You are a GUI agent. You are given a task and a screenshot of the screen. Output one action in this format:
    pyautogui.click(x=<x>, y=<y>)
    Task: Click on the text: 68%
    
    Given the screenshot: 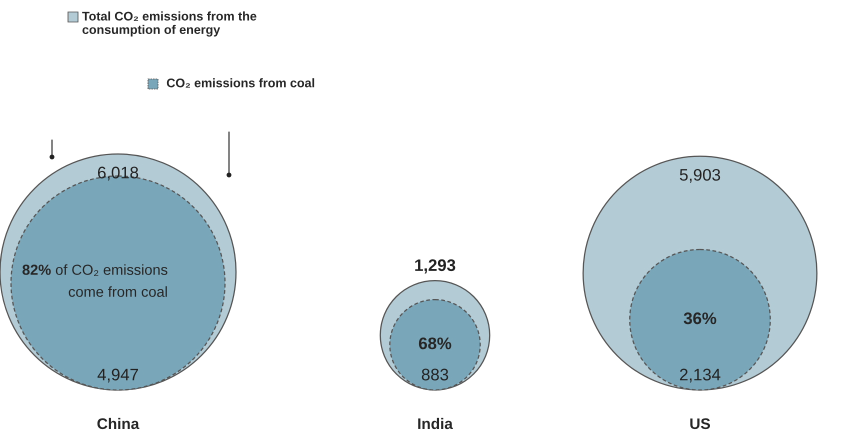 What is the action you would take?
    pyautogui.click(x=435, y=343)
    